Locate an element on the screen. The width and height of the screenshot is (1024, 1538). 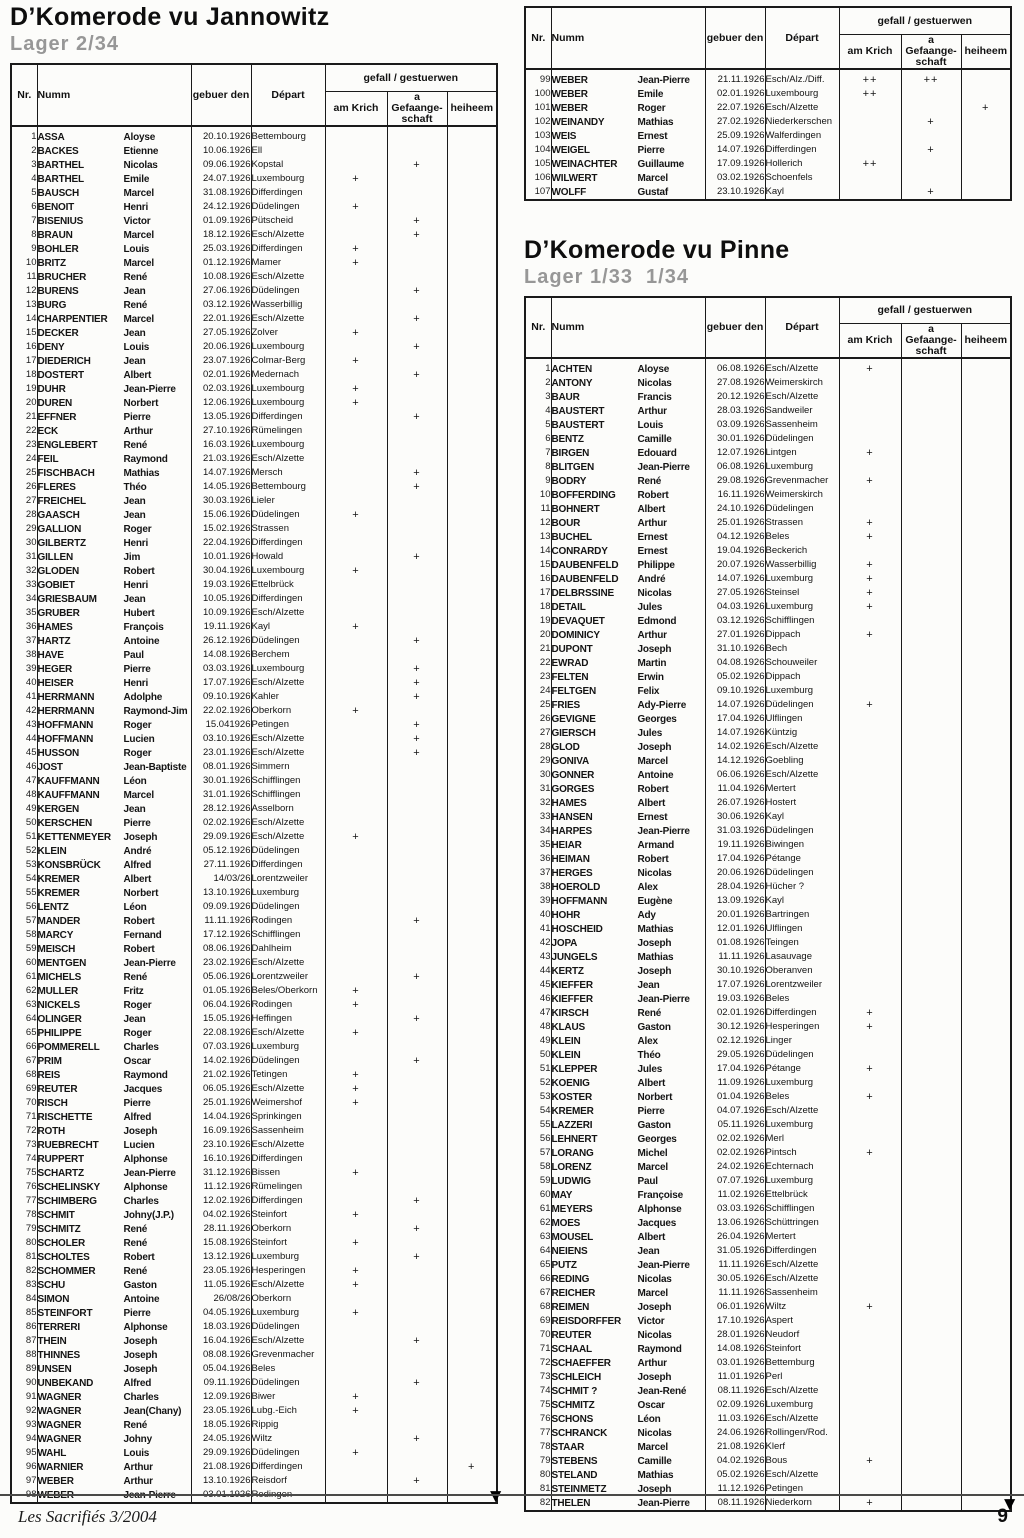
table-row: 64 NEIENS Jean 31.05.1926 Differdingen is located at coordinates (768, 1251).